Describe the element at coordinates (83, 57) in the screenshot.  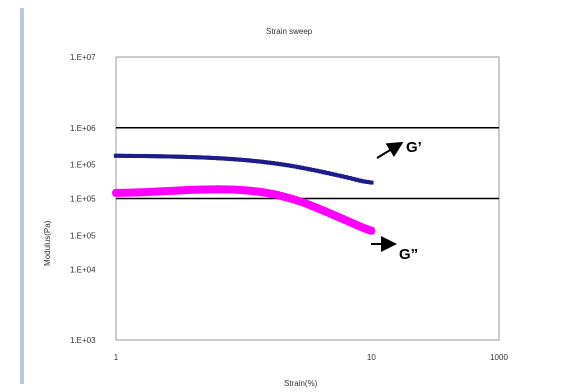
I see `y-tick-label: 1.E+07` at that location.